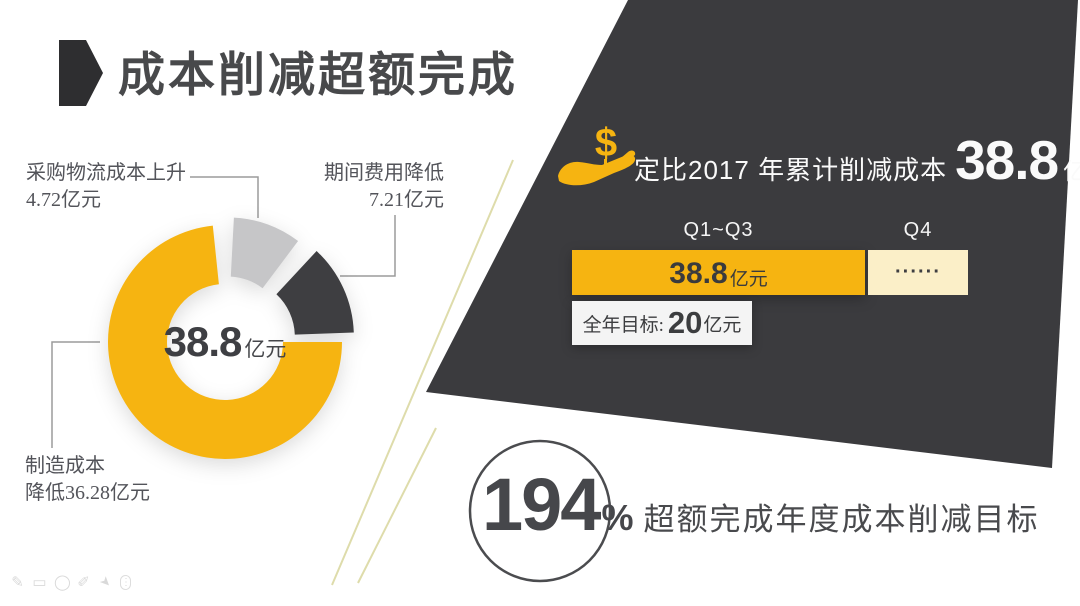 The height and width of the screenshot is (606, 1080). Describe the element at coordinates (62, 582) in the screenshot. I see `ellipse-icon: ◯` at that location.